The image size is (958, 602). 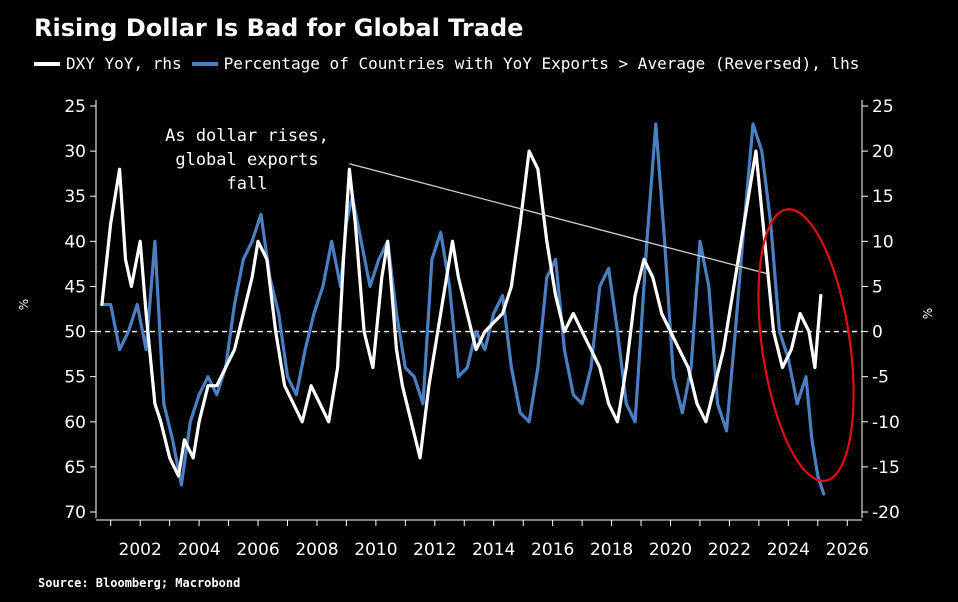 I want to click on annotation-connector-line, so click(x=558, y=219).